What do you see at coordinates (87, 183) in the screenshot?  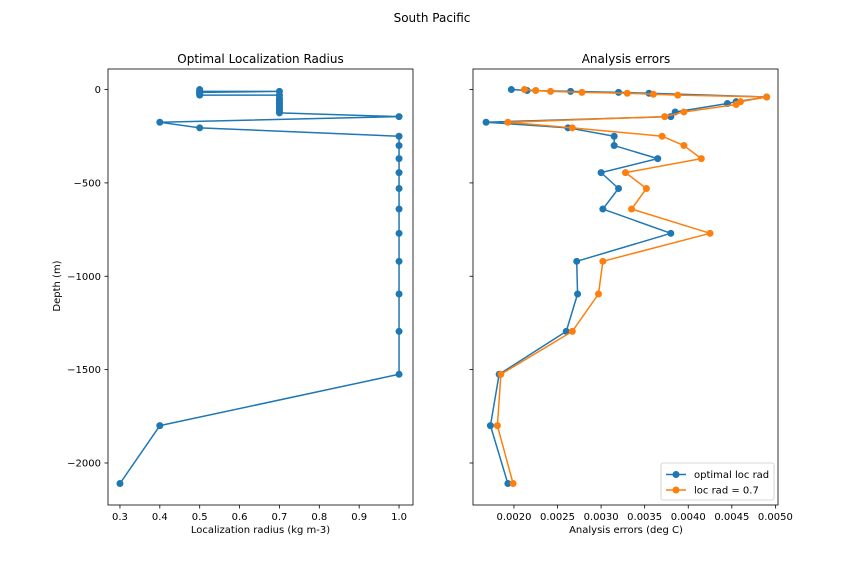 I see `left-ytick-label: −500` at bounding box center [87, 183].